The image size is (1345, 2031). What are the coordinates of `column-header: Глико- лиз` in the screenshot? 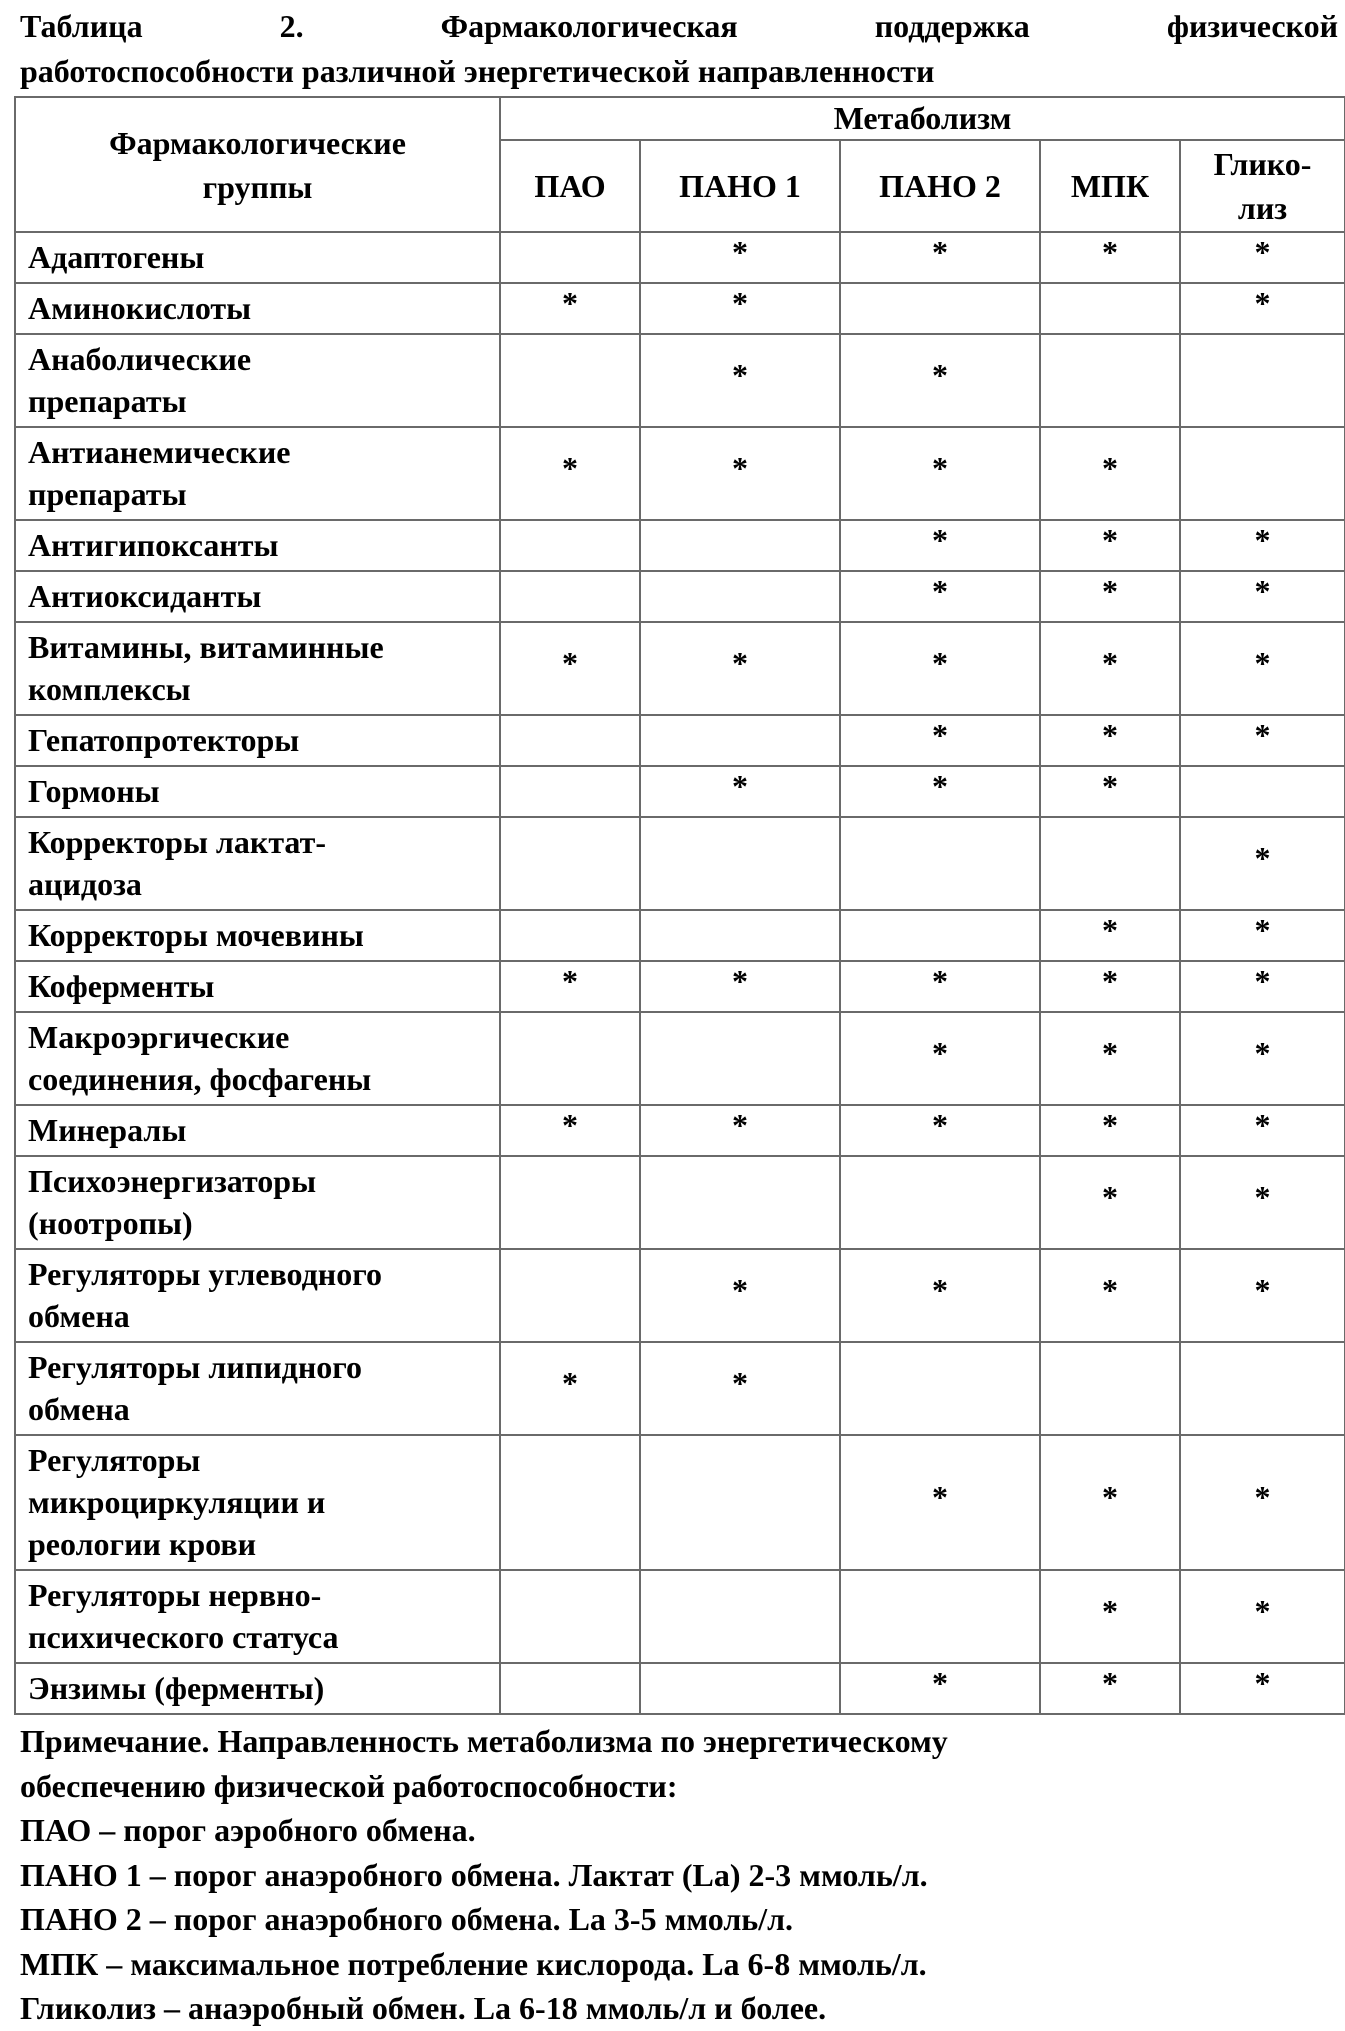 It's located at (1261, 186).